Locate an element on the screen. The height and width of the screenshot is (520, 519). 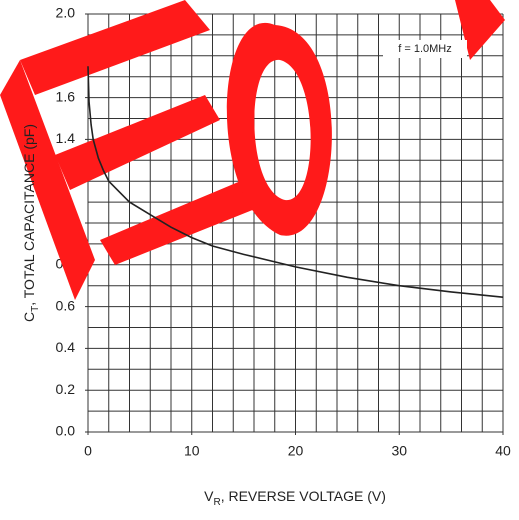
y-label-sub: T is located at coordinates (35, 309).